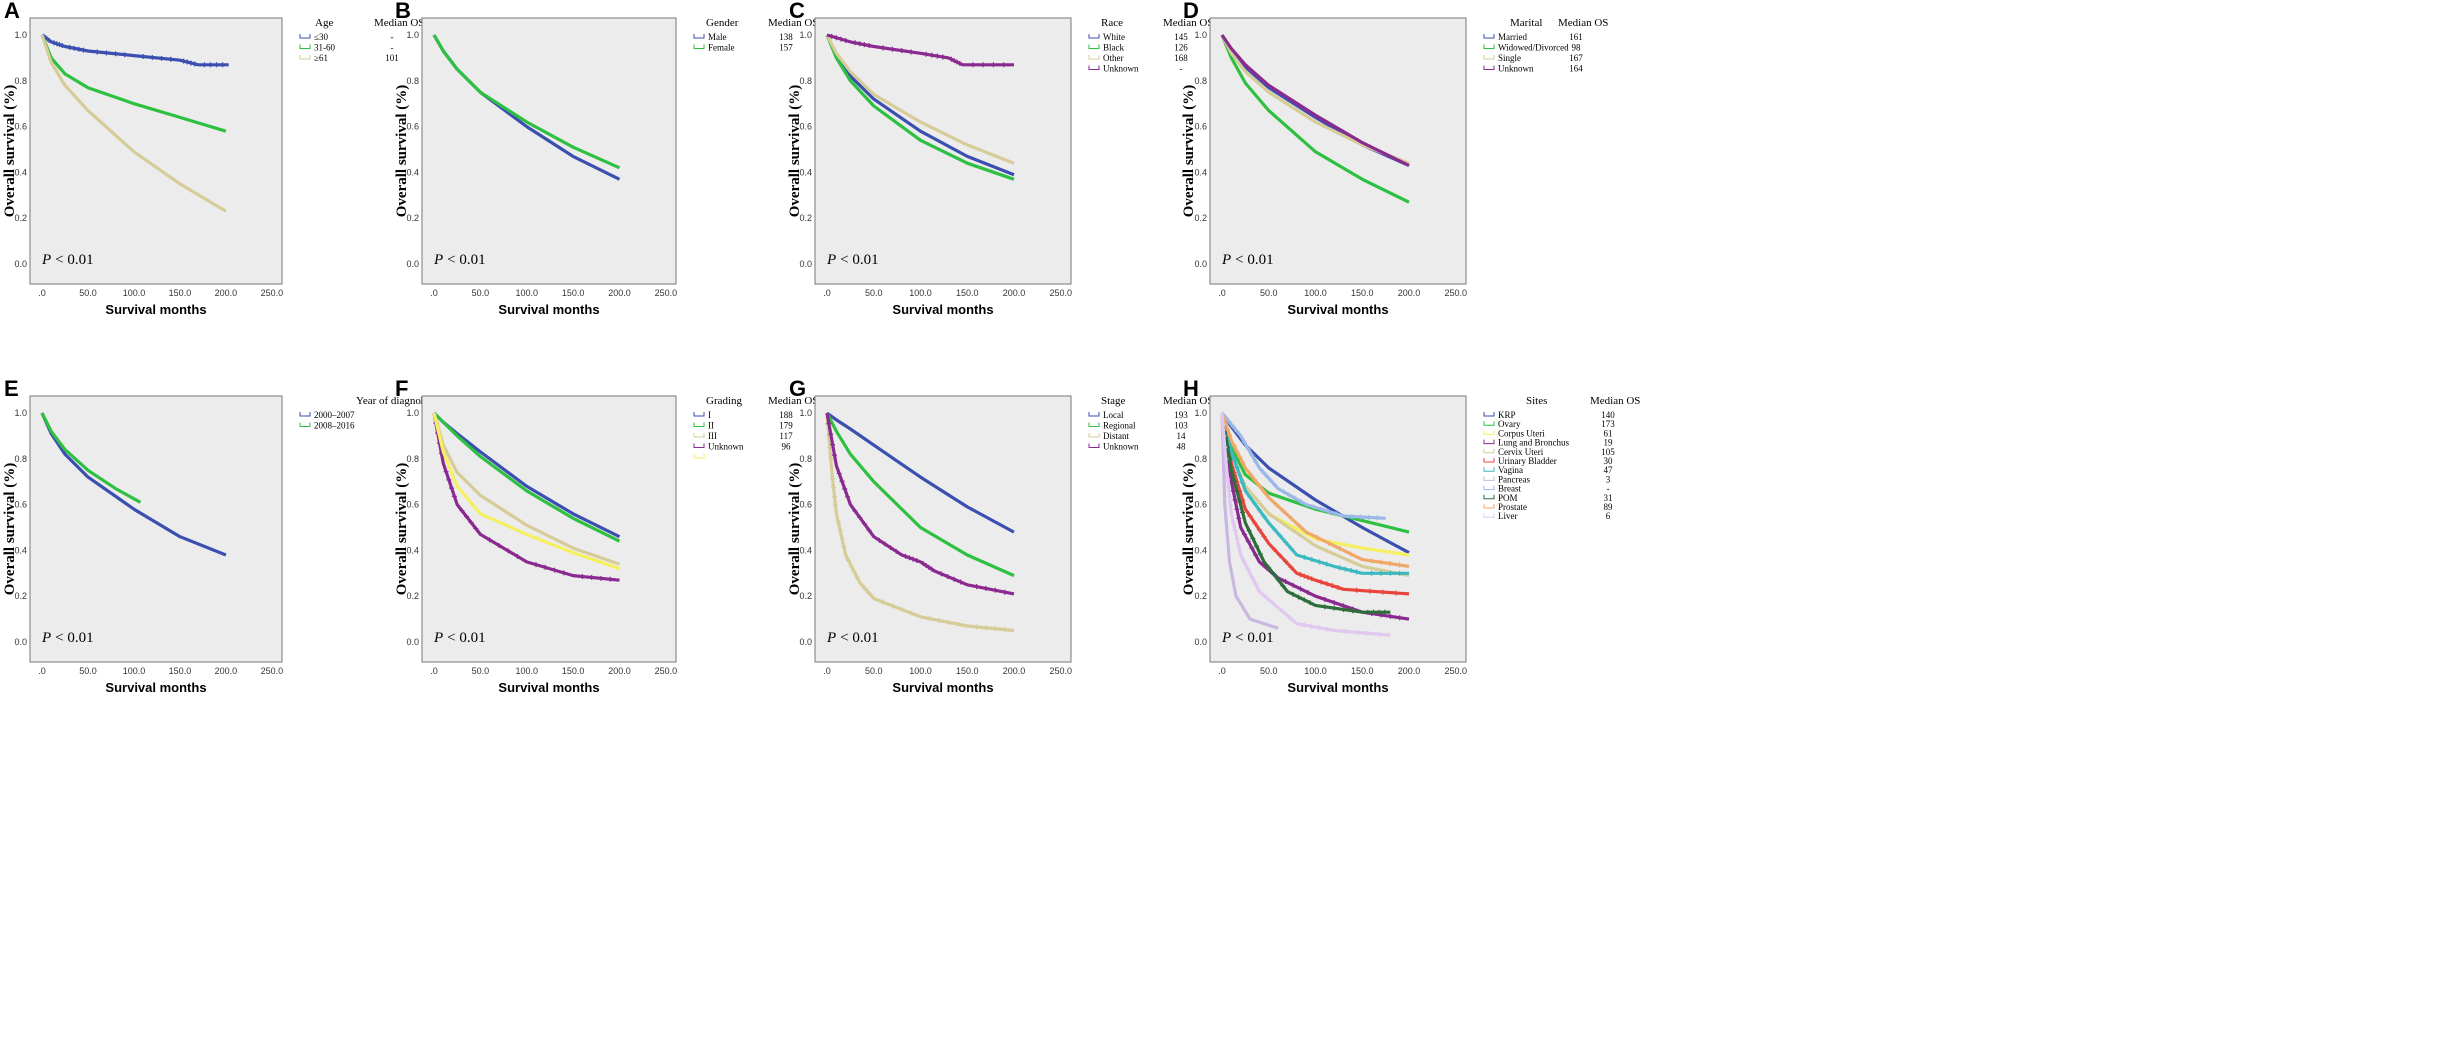  Describe the element at coordinates (1608, 424) in the screenshot. I see `legend-median-value: 173` at that location.